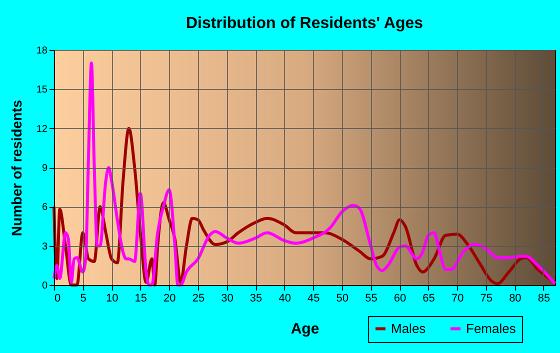 The image size is (560, 353). I want to click on x-tick-label: 15, so click(141, 298).